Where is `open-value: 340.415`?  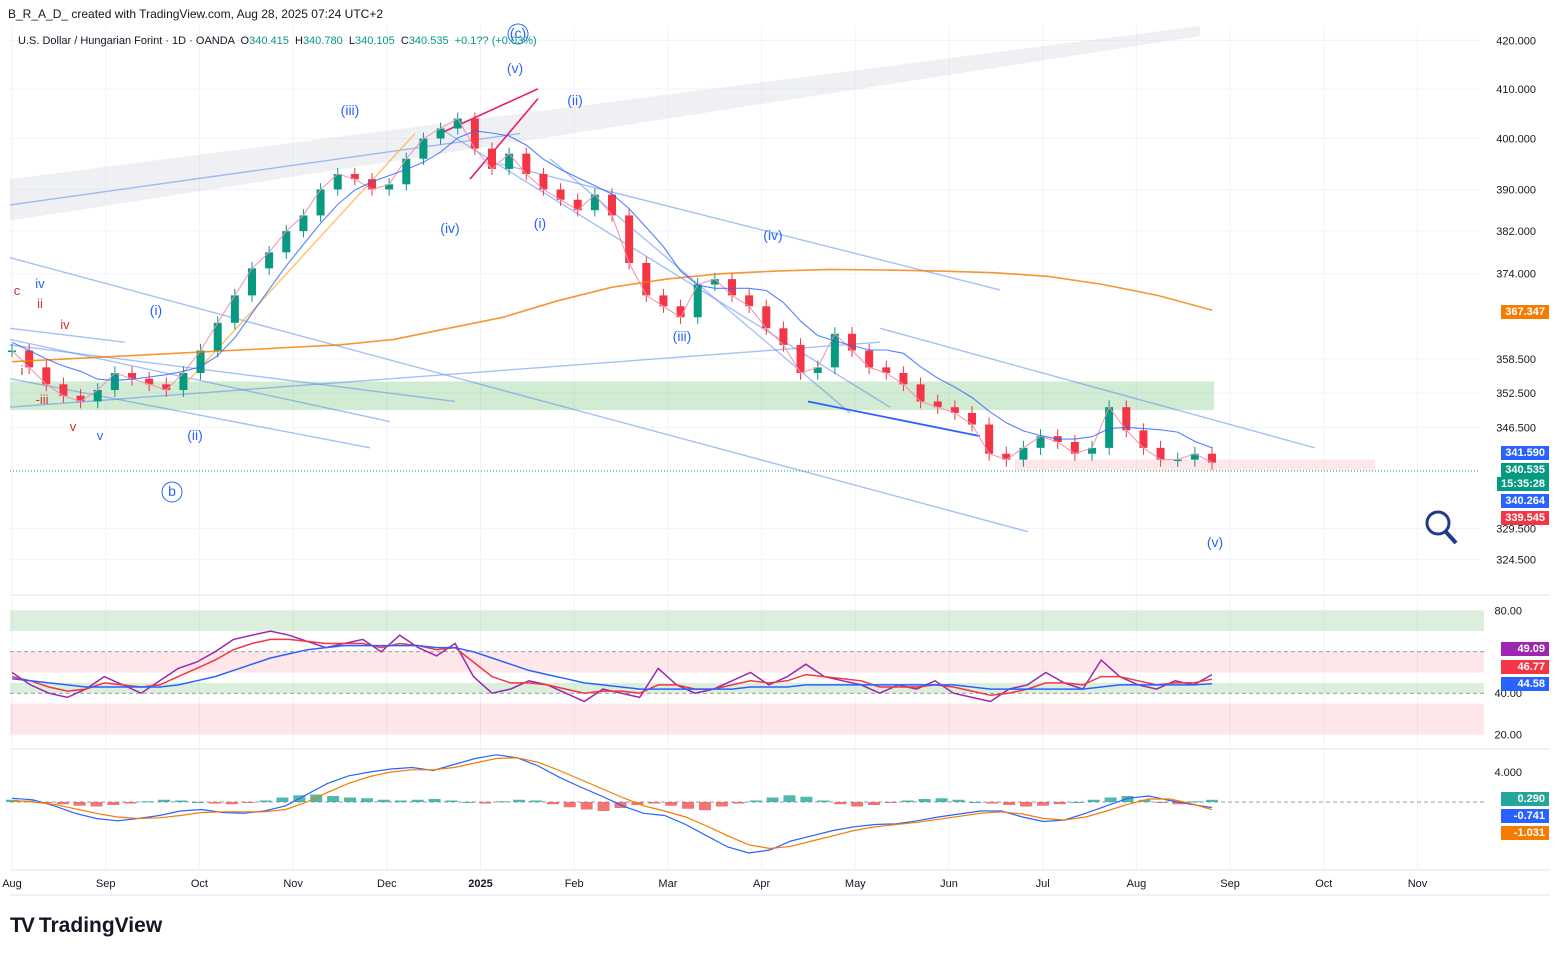
open-value: 340.415 is located at coordinates (269, 41).